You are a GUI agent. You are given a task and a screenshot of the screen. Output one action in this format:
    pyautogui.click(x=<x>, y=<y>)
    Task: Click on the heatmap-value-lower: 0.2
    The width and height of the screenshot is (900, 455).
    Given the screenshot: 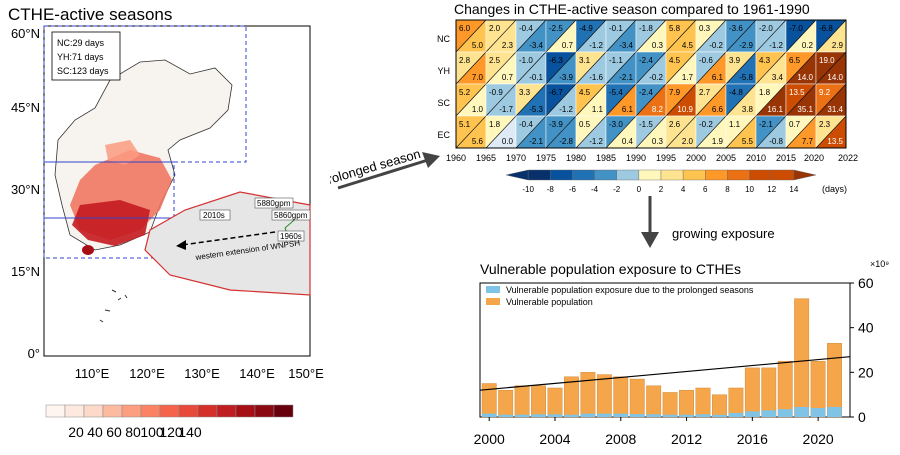 What is the action you would take?
    pyautogui.click(x=808, y=45)
    